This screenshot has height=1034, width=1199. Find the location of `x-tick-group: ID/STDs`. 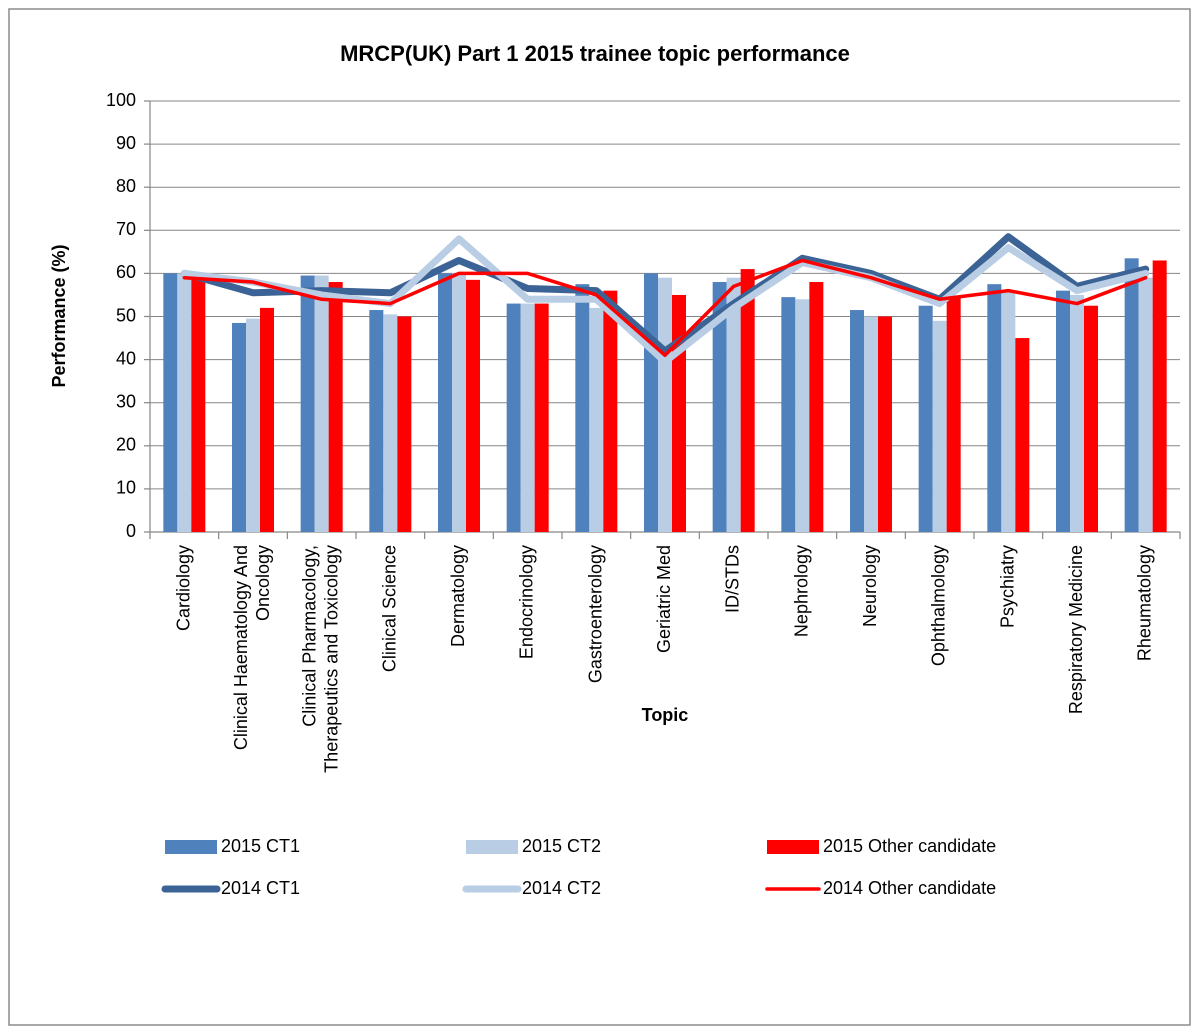

x-tick-group: ID/STDs is located at coordinates (732, 579).